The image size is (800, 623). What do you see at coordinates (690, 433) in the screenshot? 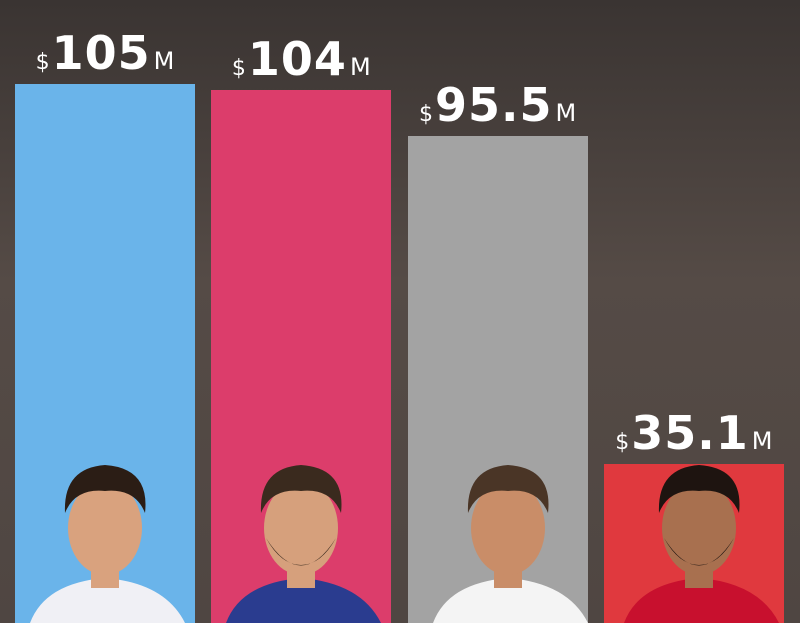
I see `value-number: 35.1` at bounding box center [690, 433].